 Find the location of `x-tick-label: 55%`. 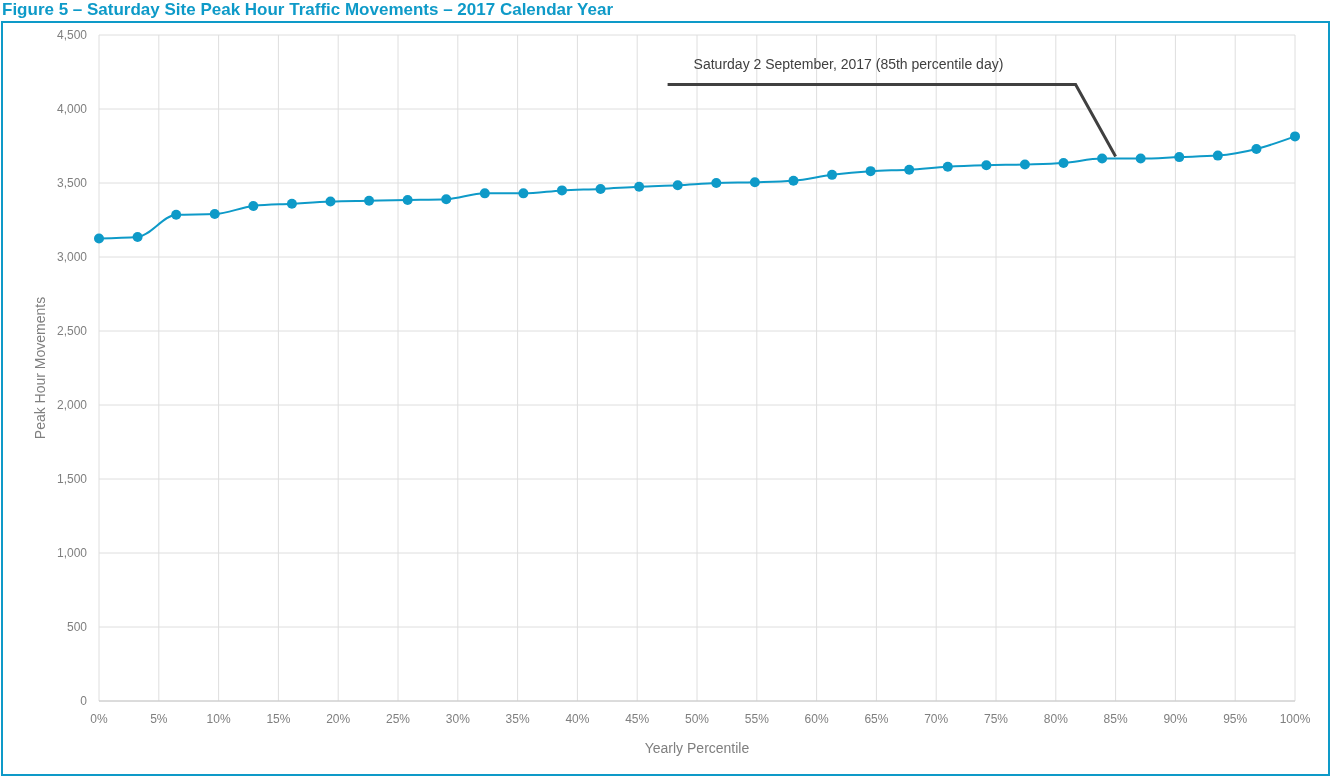

x-tick-label: 55% is located at coordinates (757, 719).